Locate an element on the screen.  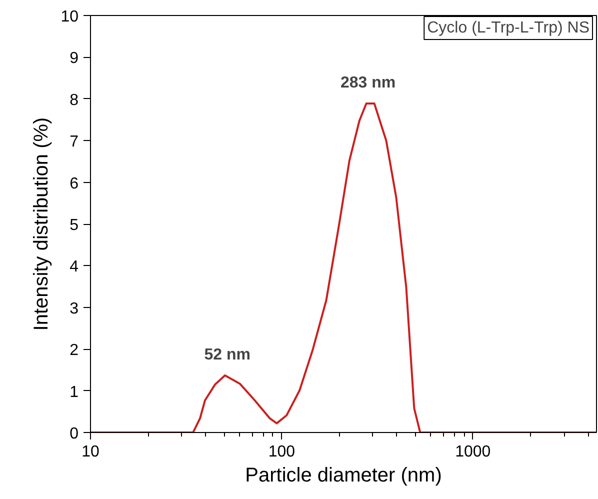
annotation: 283 nm is located at coordinates (368, 83).